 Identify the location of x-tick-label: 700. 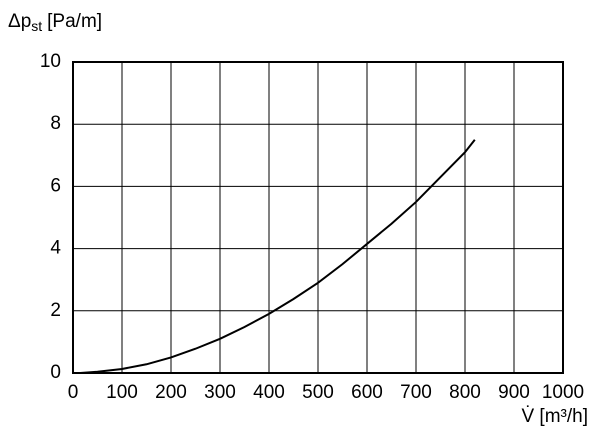
(416, 392).